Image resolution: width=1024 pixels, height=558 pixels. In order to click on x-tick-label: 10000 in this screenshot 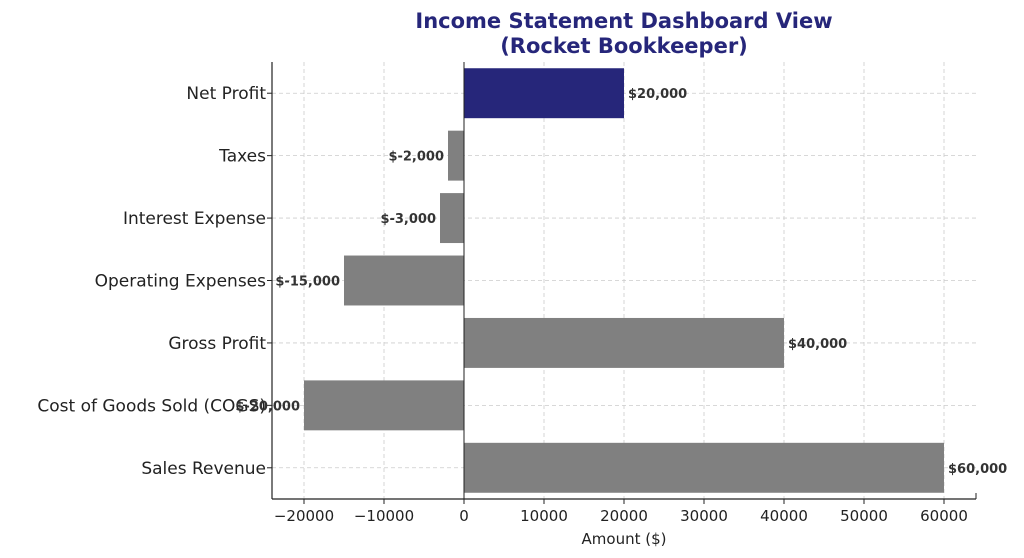, I will do `click(544, 516)`.